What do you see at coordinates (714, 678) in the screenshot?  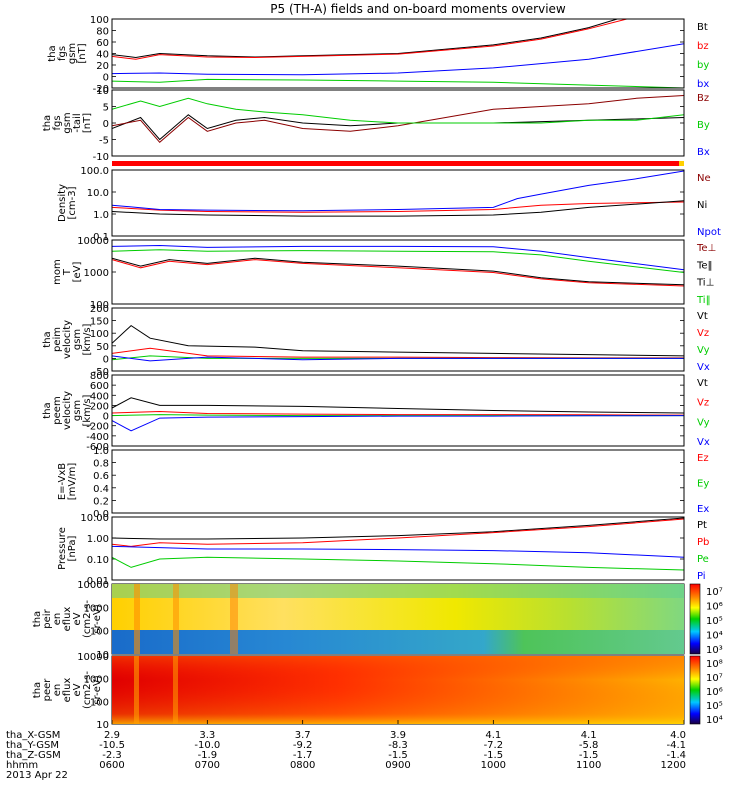 I see `colorbar-tick-label: 10⁷` at bounding box center [714, 678].